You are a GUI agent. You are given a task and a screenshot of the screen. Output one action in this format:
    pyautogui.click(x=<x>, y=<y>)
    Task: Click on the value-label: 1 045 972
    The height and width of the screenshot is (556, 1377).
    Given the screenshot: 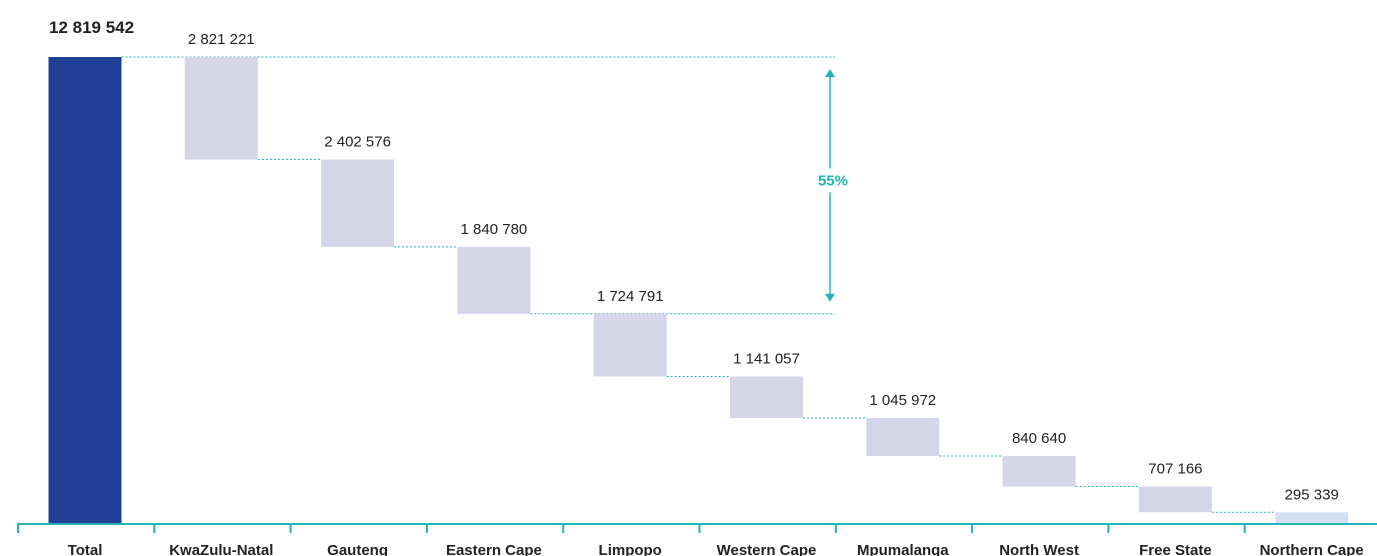 What is the action you would take?
    pyautogui.click(x=902, y=400)
    